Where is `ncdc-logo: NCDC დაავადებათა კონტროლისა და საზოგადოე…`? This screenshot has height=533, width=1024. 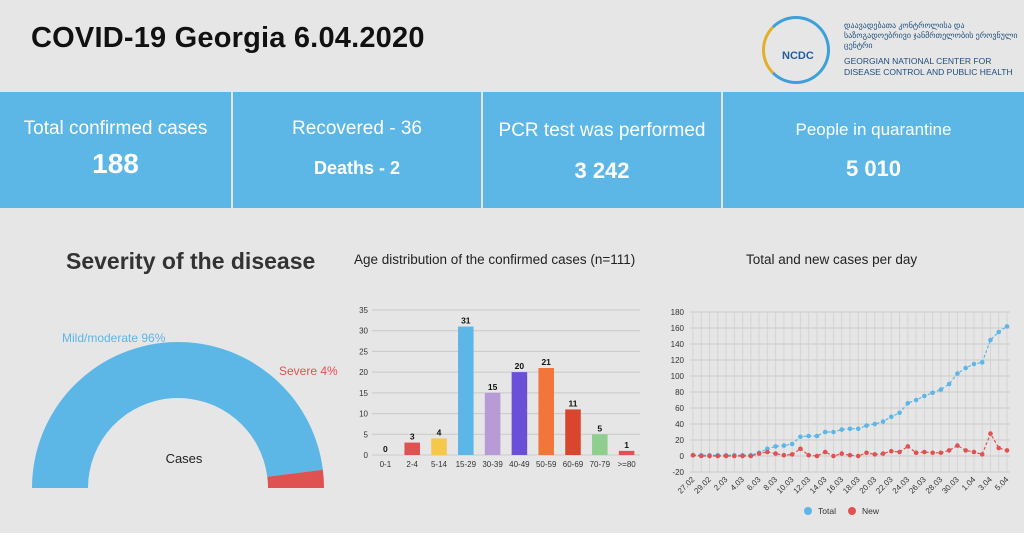 ncdc-logo: NCDC დაავადებათა კონტროლისა და საზოგადოე… is located at coordinates (889, 49).